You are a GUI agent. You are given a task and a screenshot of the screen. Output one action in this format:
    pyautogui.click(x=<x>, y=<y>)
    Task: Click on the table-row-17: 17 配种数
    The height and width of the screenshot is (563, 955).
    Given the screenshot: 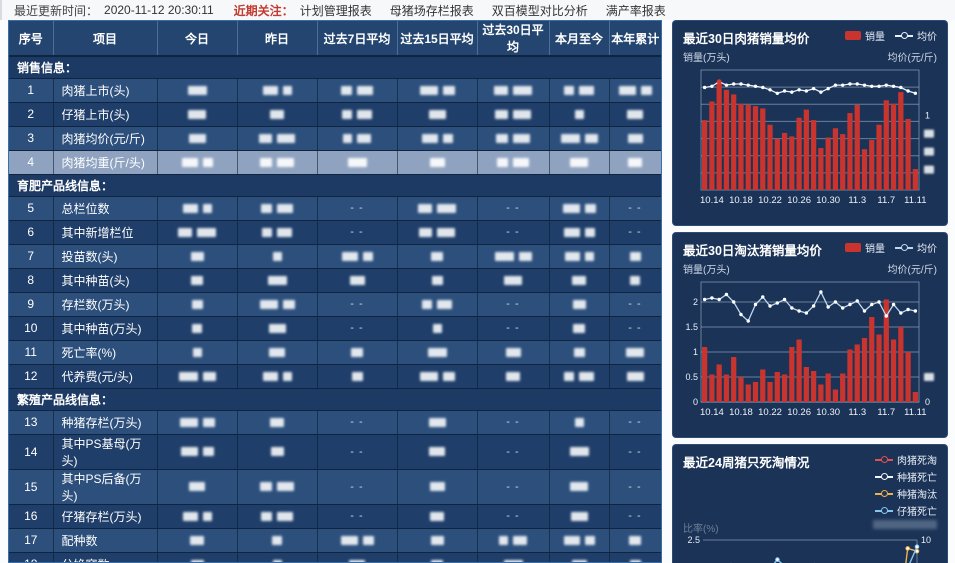 What is the action you would take?
    pyautogui.click(x=335, y=540)
    